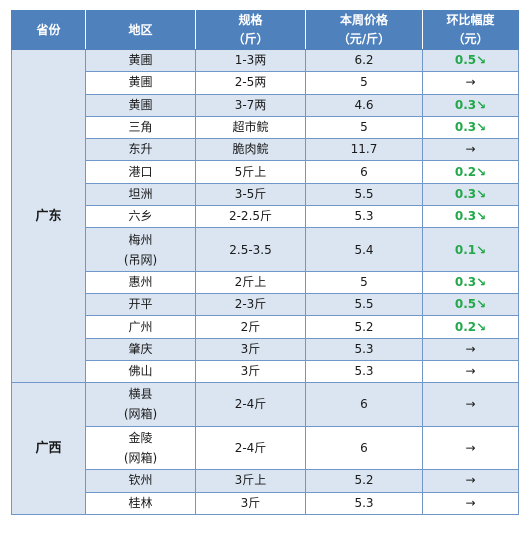 Image resolution: width=529 pixels, height=541 pixels. I want to click on header-change-line1: 环比幅度, so click(470, 20).